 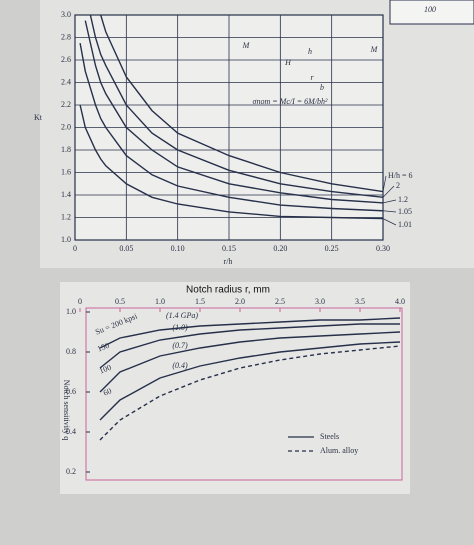 What do you see at coordinates (332, 248) in the screenshot?
I see `x-tick-label: 0.25` at bounding box center [332, 248].